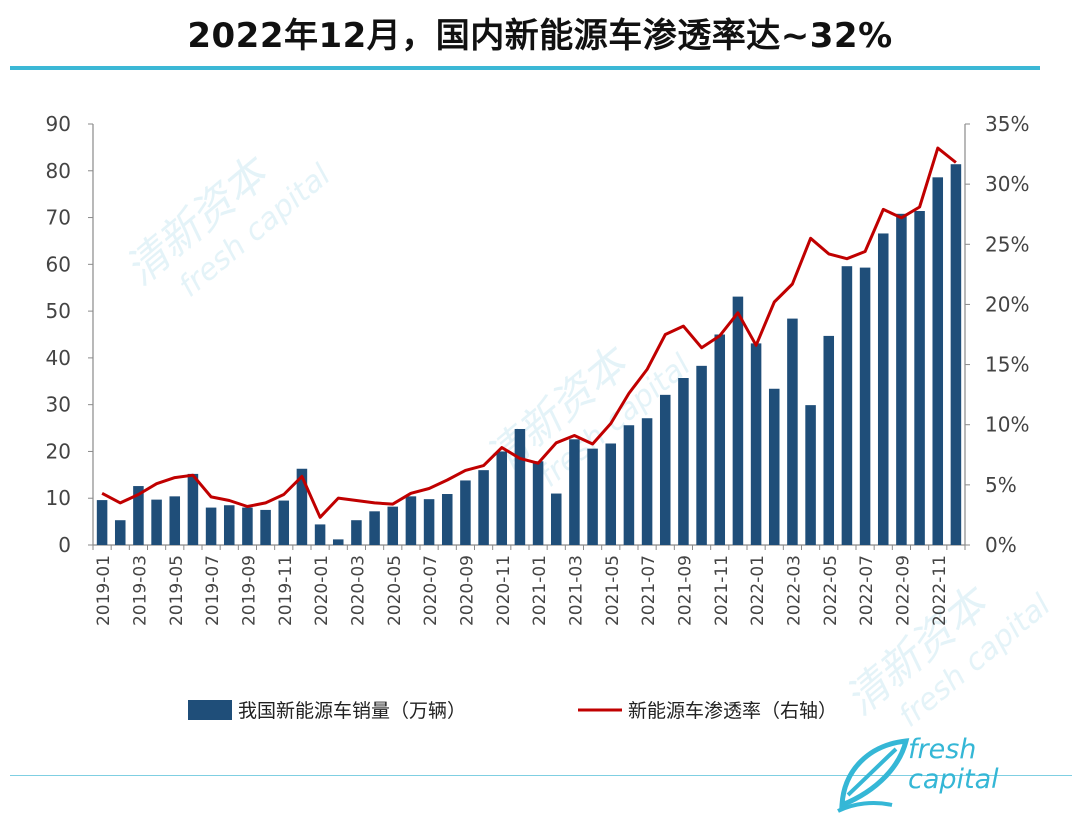  I want to click on x-axis-tick-label: 2019-09, so click(249, 590).